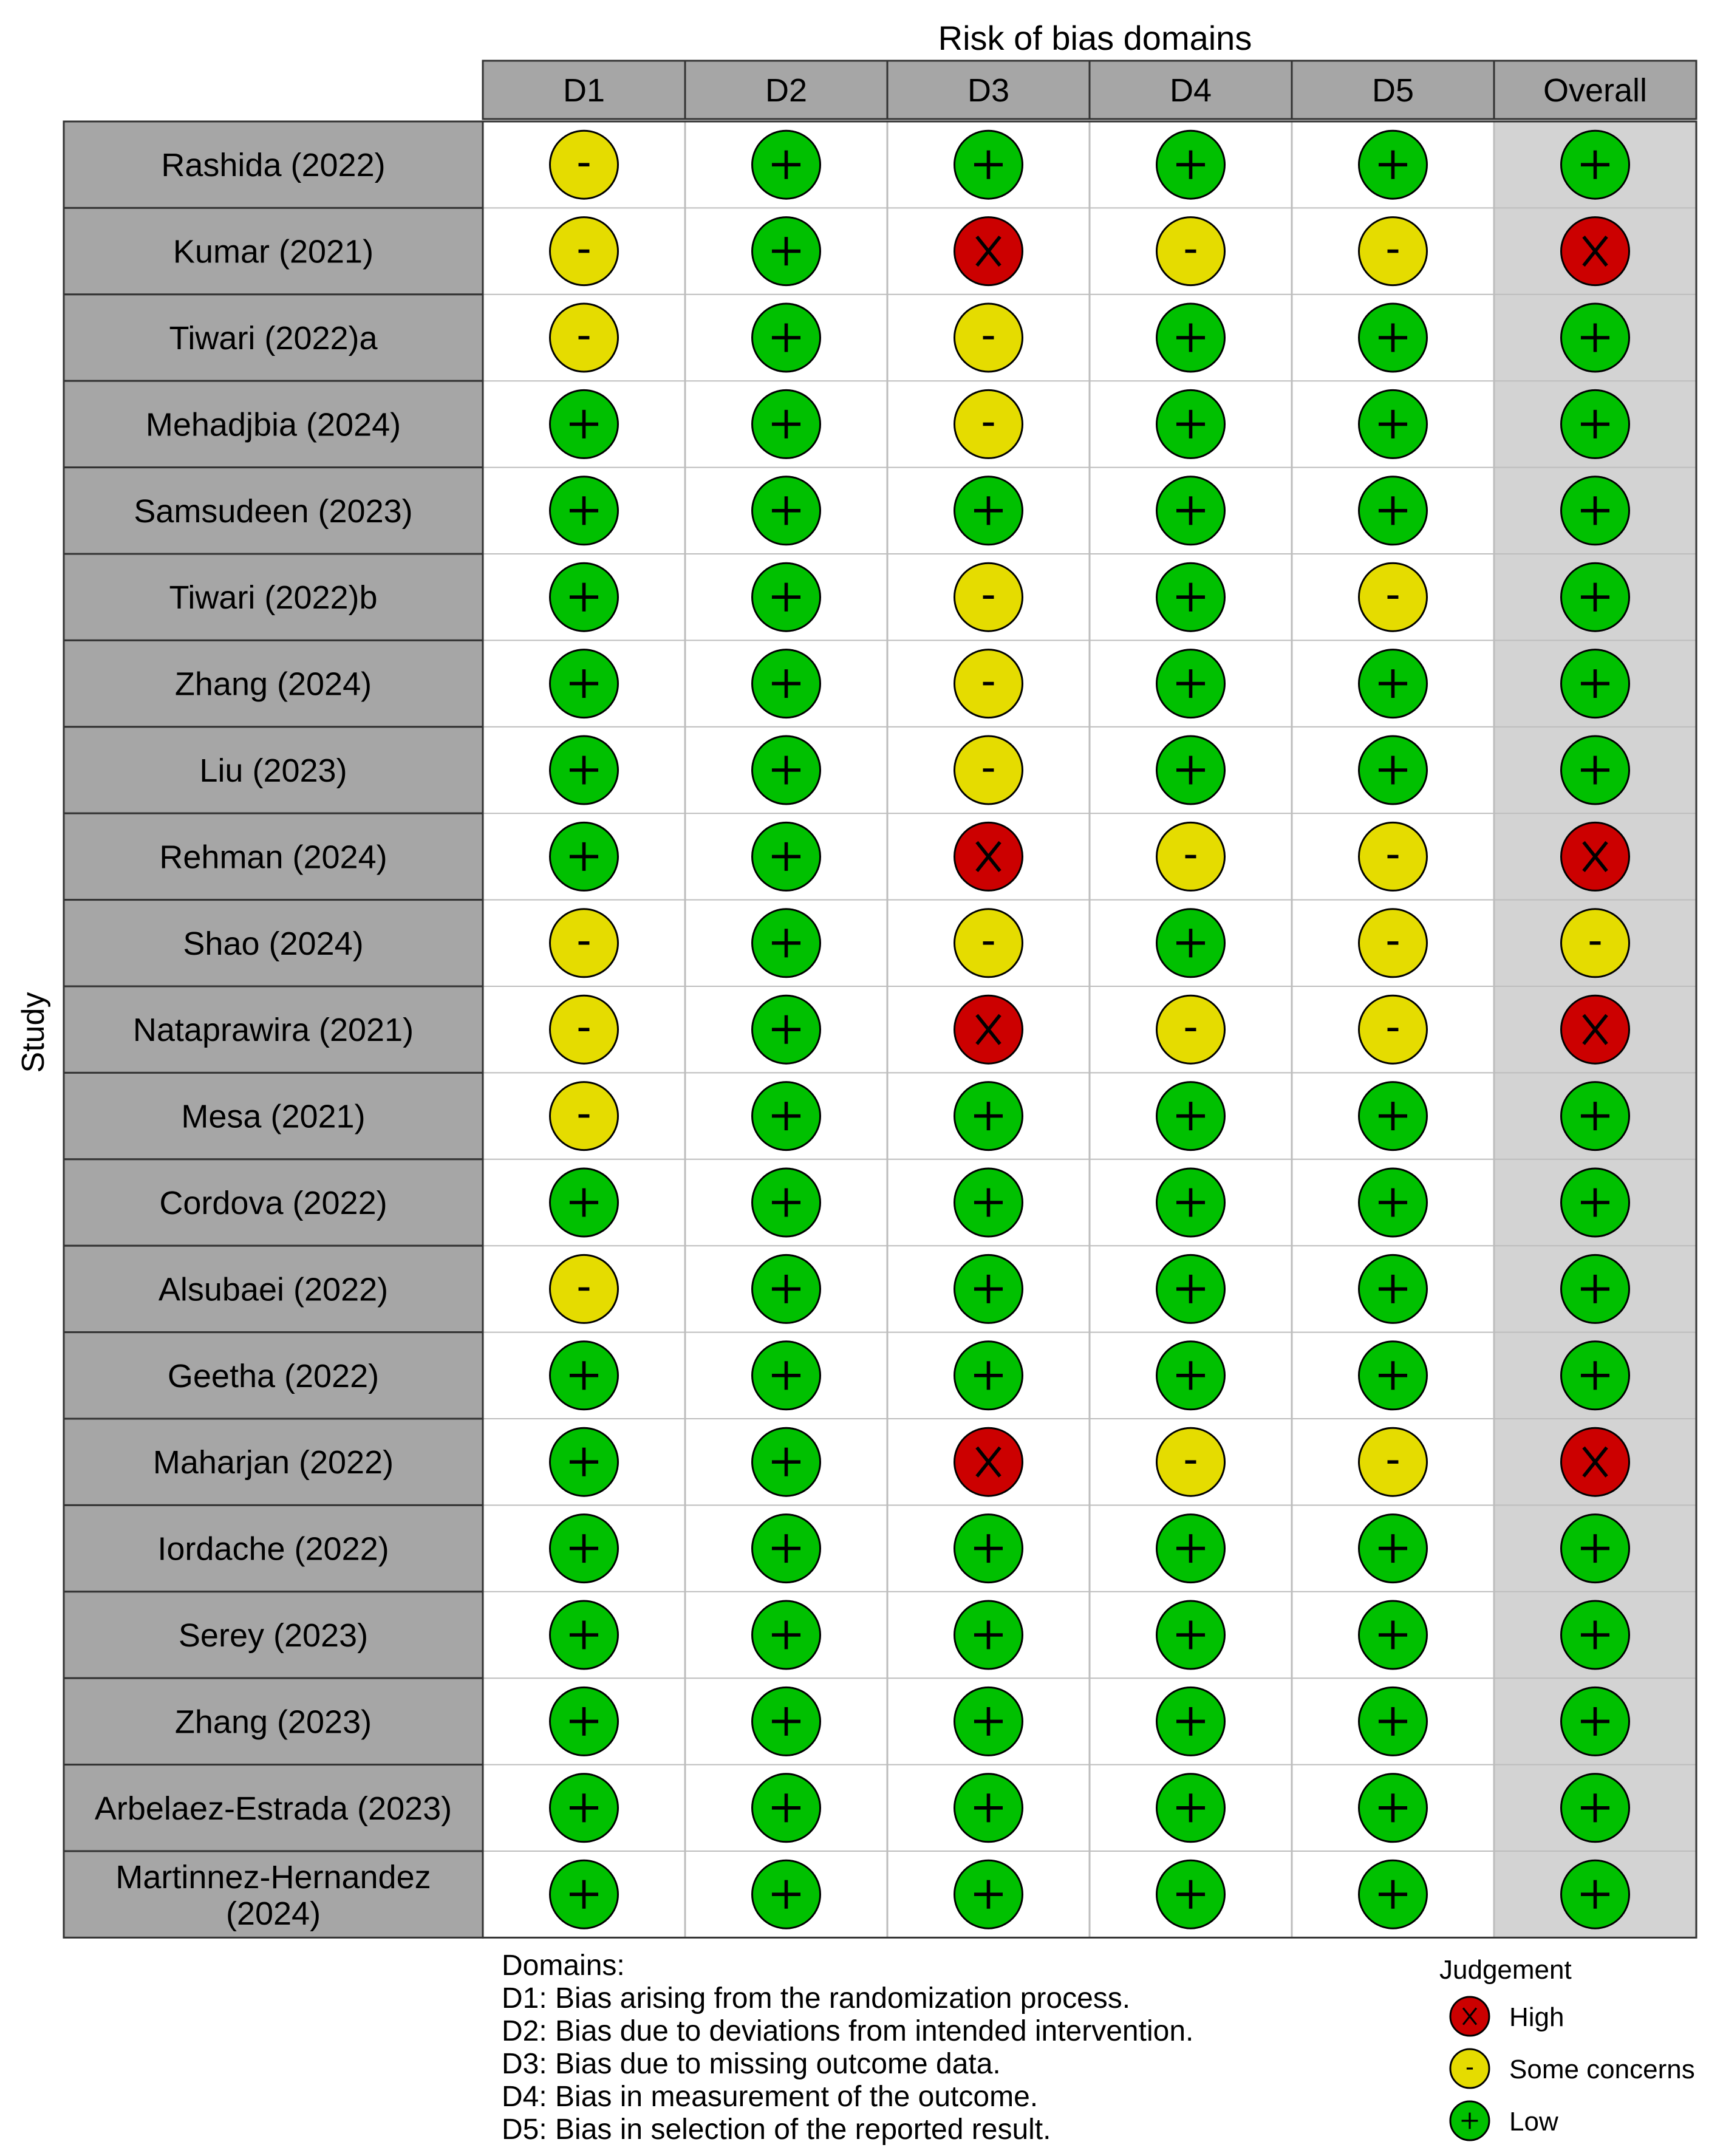  Describe the element at coordinates (584, 511) in the screenshot. I see `judgement-samsudeen-2023-d1` at that location.